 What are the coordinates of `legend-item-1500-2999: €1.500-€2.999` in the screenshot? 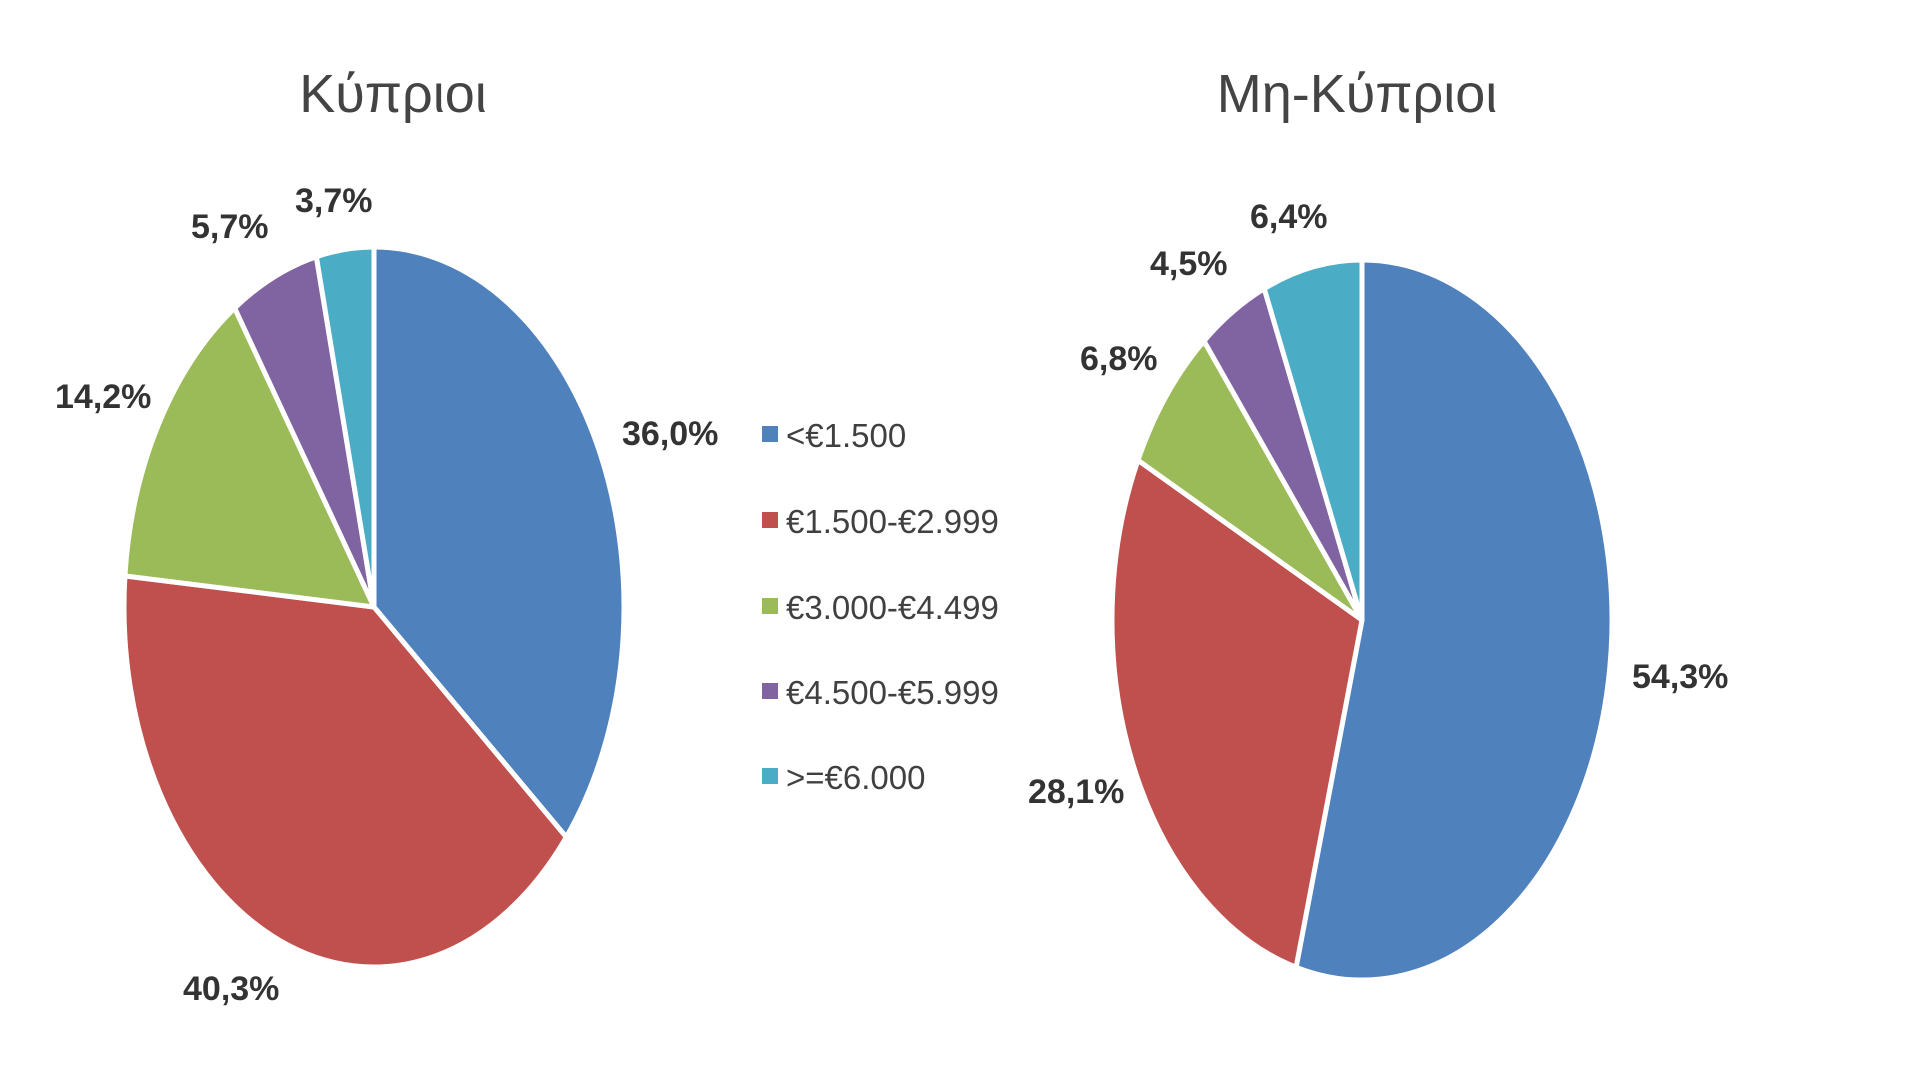 It's located at (880, 521).